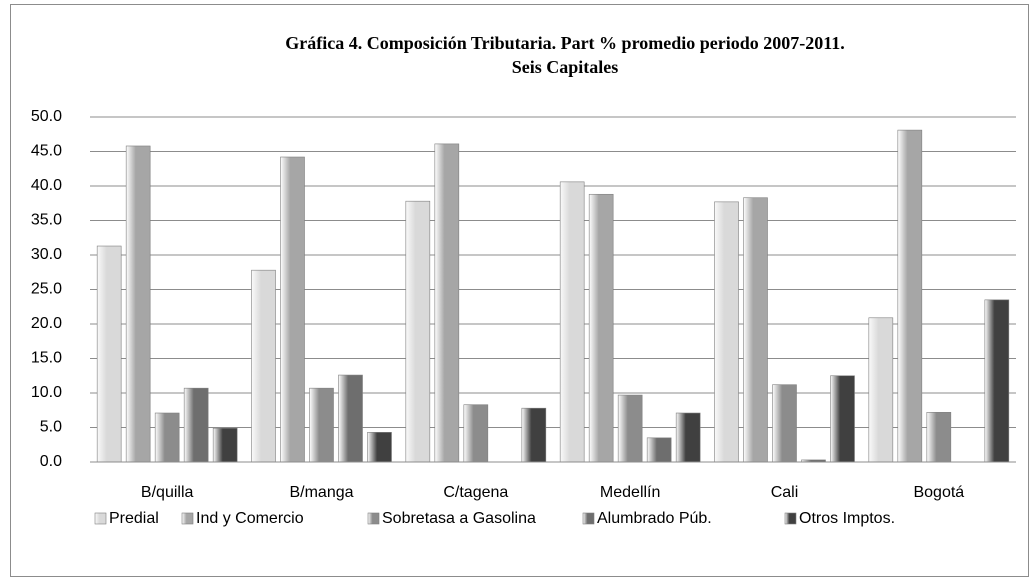 This screenshot has width=1034, height=581. What do you see at coordinates (475, 492) in the screenshot?
I see `x-tick-label: C/tagena` at bounding box center [475, 492].